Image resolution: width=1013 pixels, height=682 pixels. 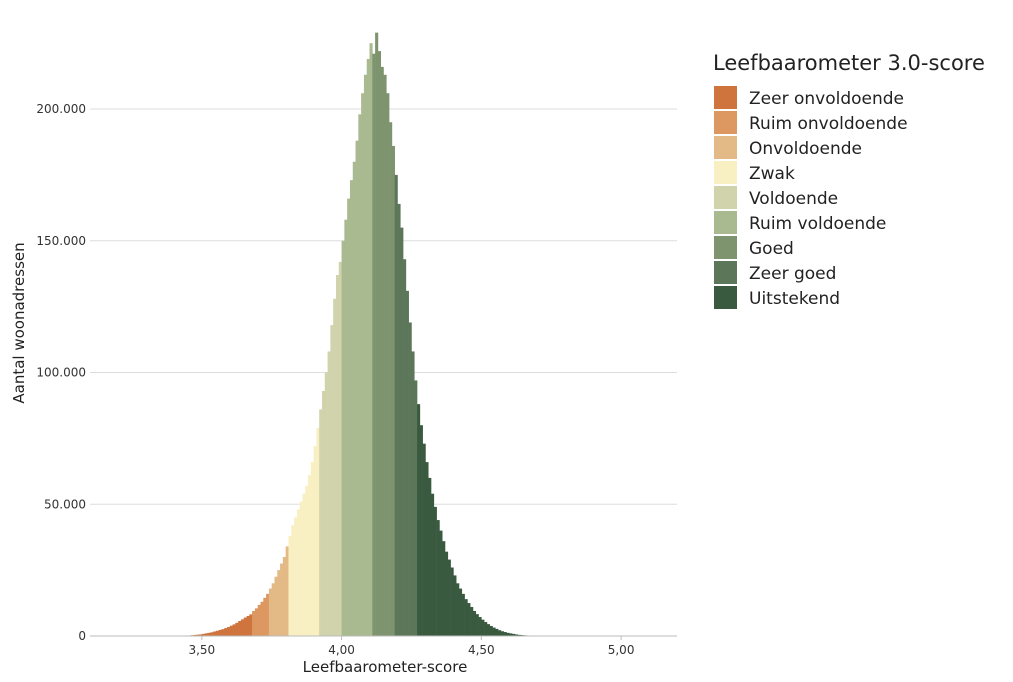 What do you see at coordinates (792, 274) in the screenshot?
I see `legend-label: Zeer goed` at bounding box center [792, 274].